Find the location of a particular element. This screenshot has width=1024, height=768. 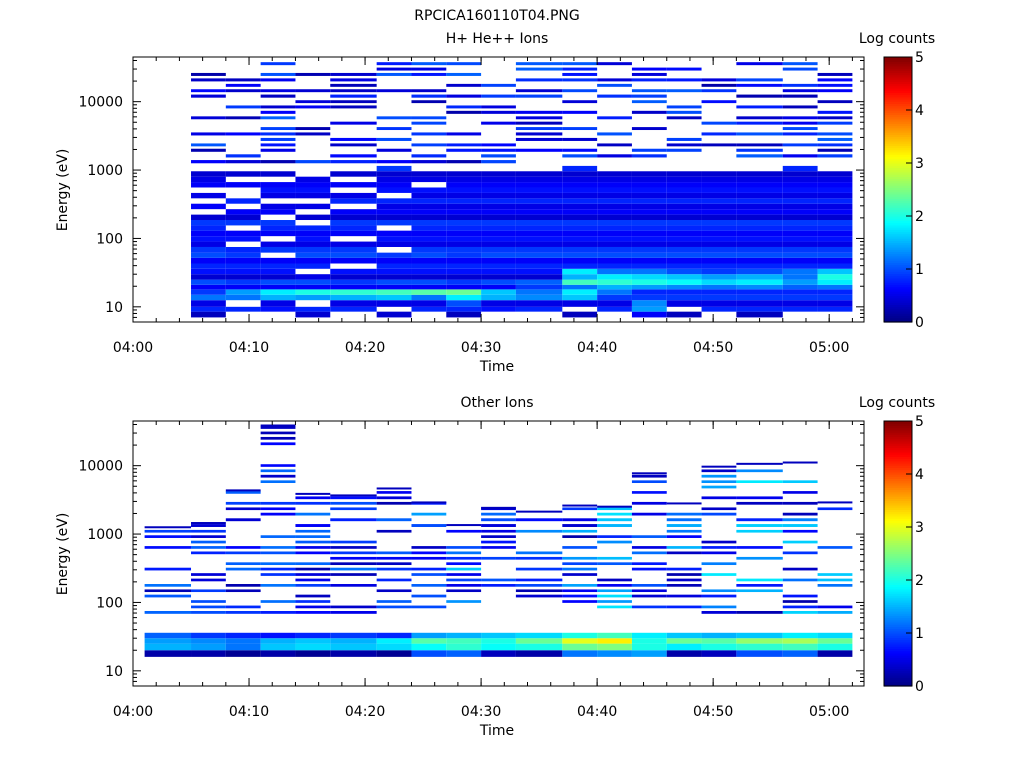

x-tick-label: 04:10 is located at coordinates (249, 712).